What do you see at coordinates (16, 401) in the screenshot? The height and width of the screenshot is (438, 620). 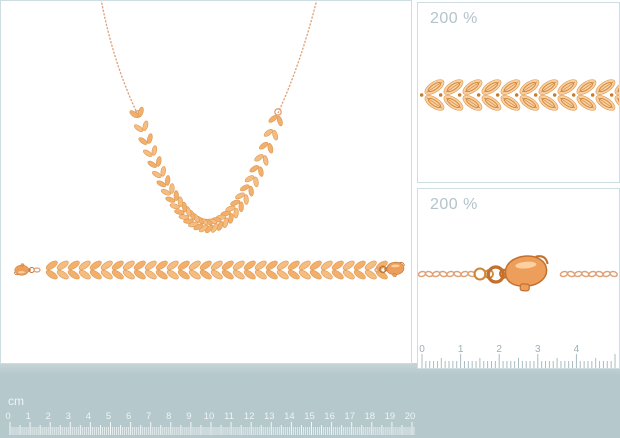 I see `ruler-unit-label: cm` at bounding box center [16, 401].